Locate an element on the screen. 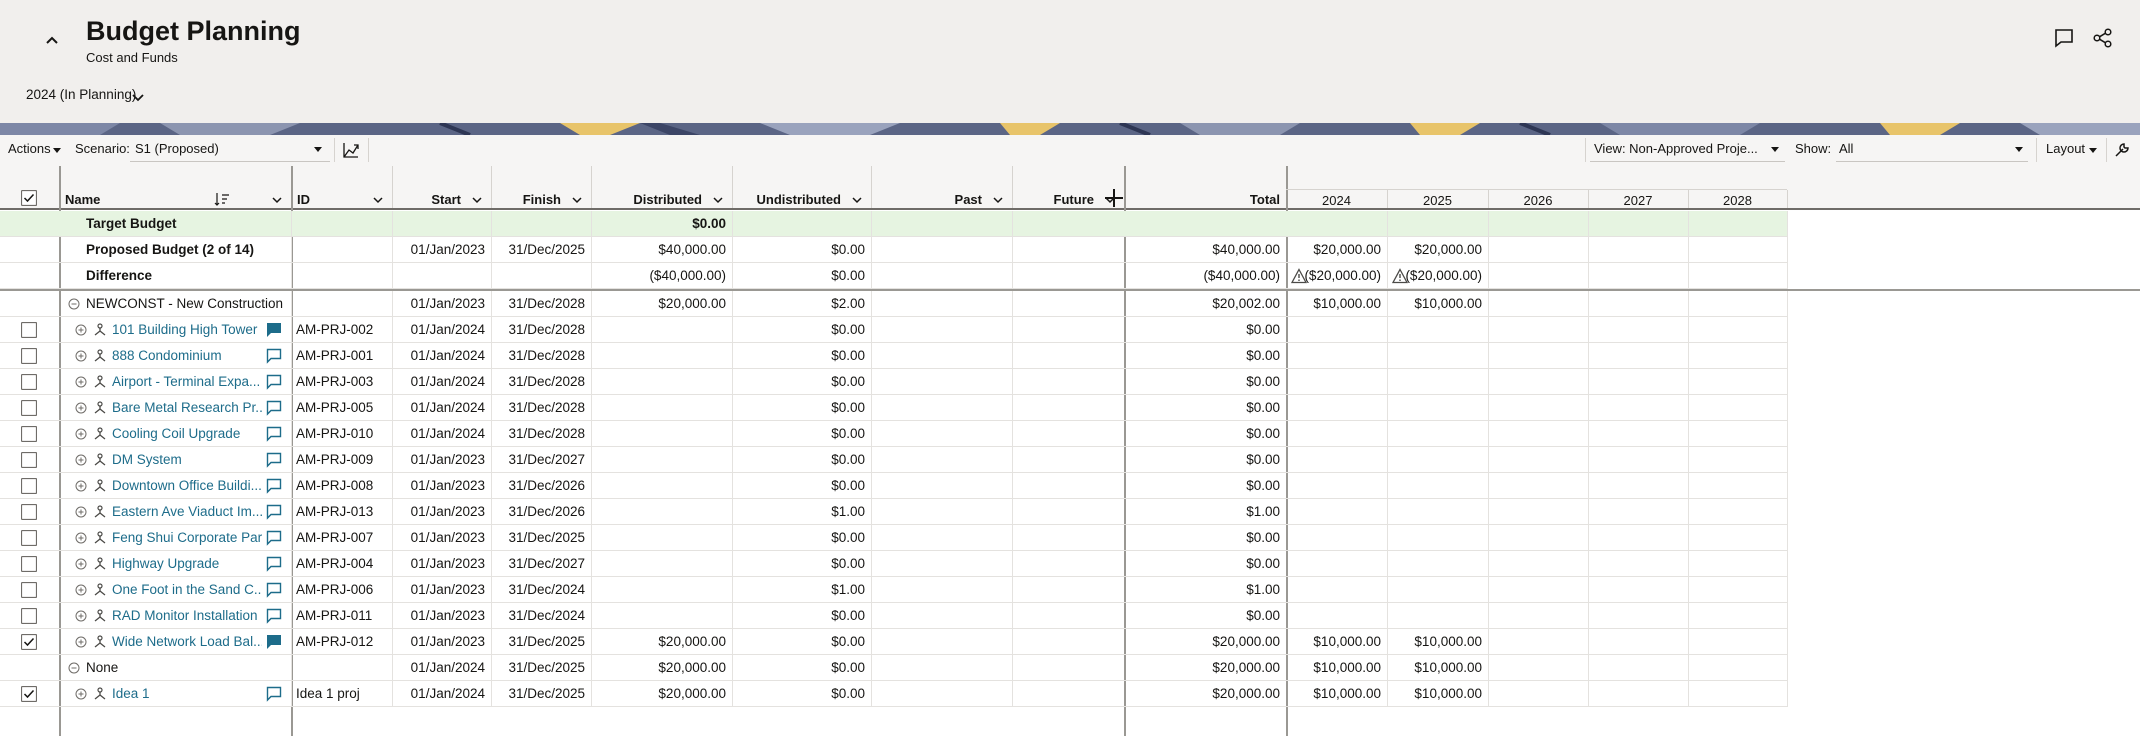 Image resolution: width=2140 pixels, height=736 pixels. layout-caret-glyph is located at coordinates (2093, 150).